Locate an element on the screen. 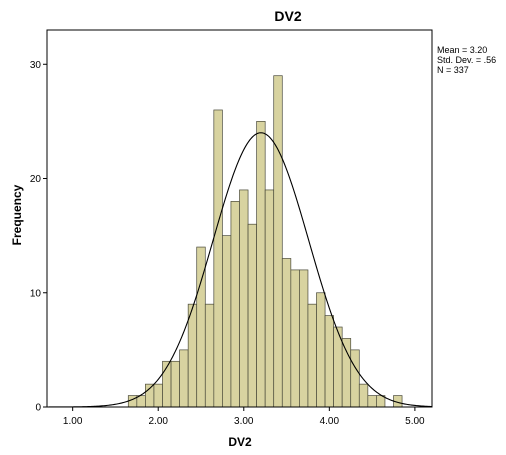 This screenshot has height=455, width=506. y-tick-label: 10 is located at coordinates (36, 293).